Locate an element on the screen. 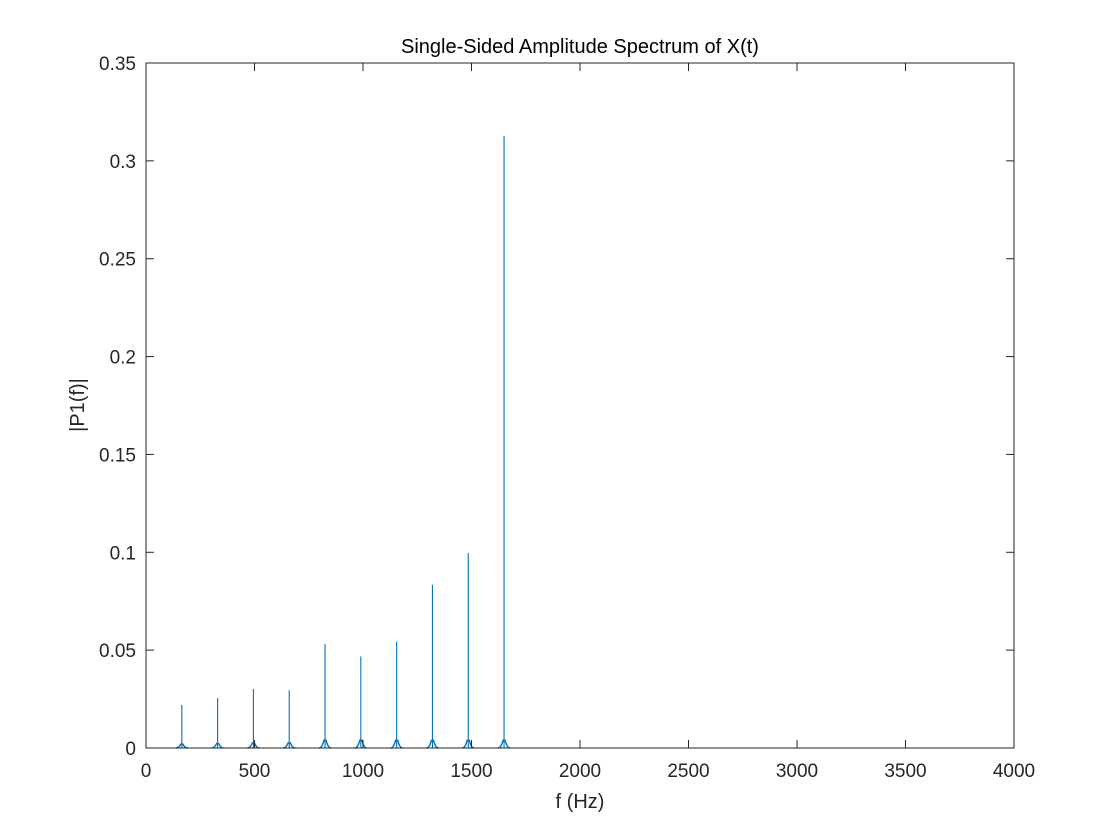 The width and height of the screenshot is (1120, 840). x-tick-label: 3000 is located at coordinates (797, 771).